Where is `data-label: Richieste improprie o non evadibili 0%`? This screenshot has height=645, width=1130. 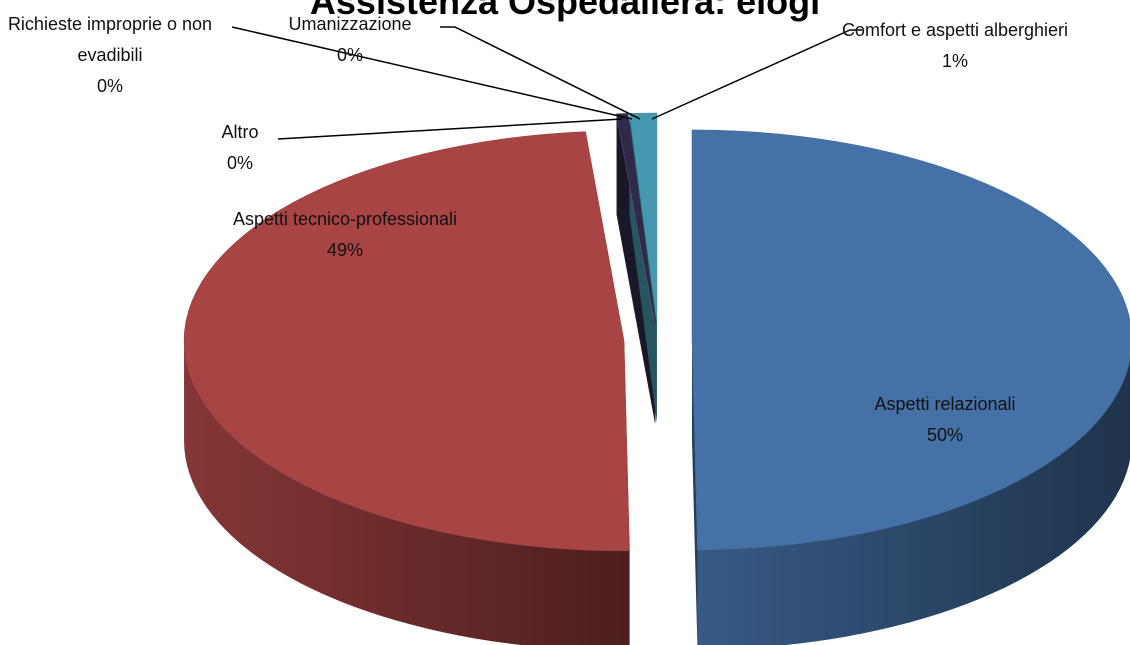
data-label: Richieste improprie o non evadibili 0% is located at coordinates (110, 55).